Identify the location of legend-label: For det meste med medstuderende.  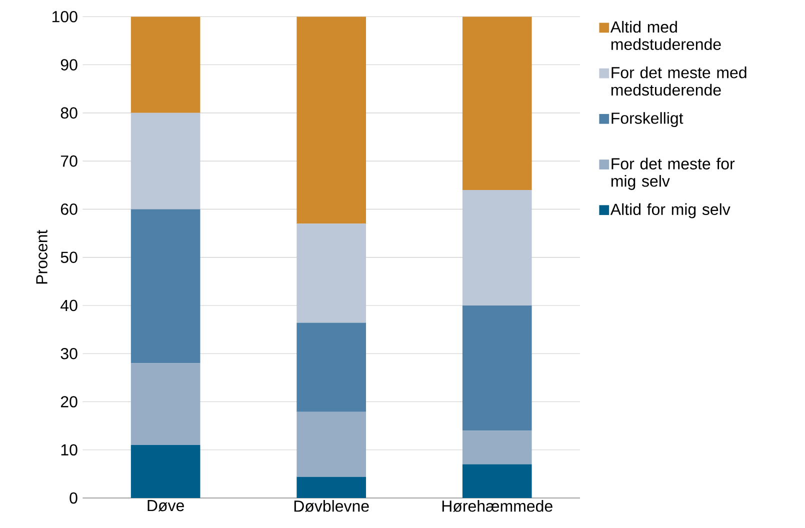
(678, 81).